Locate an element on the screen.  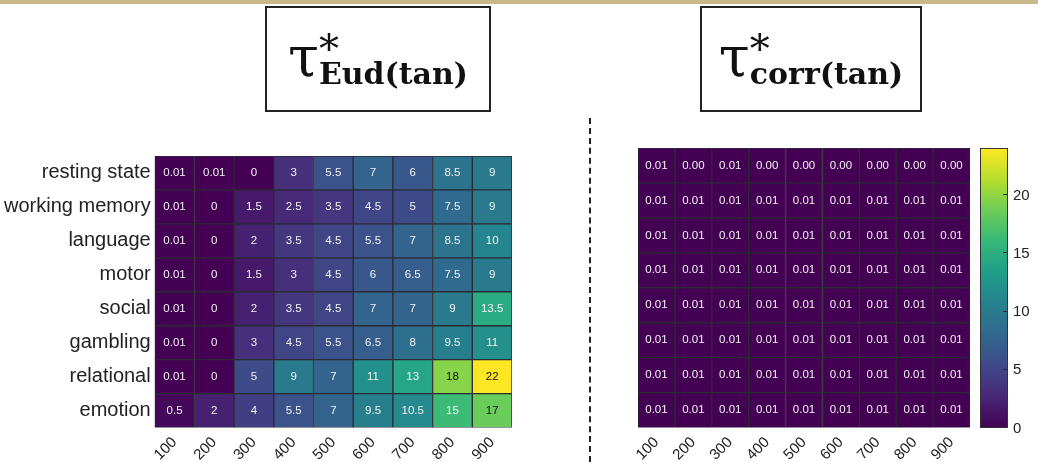
x-tick-label: 600 is located at coordinates (831, 447).